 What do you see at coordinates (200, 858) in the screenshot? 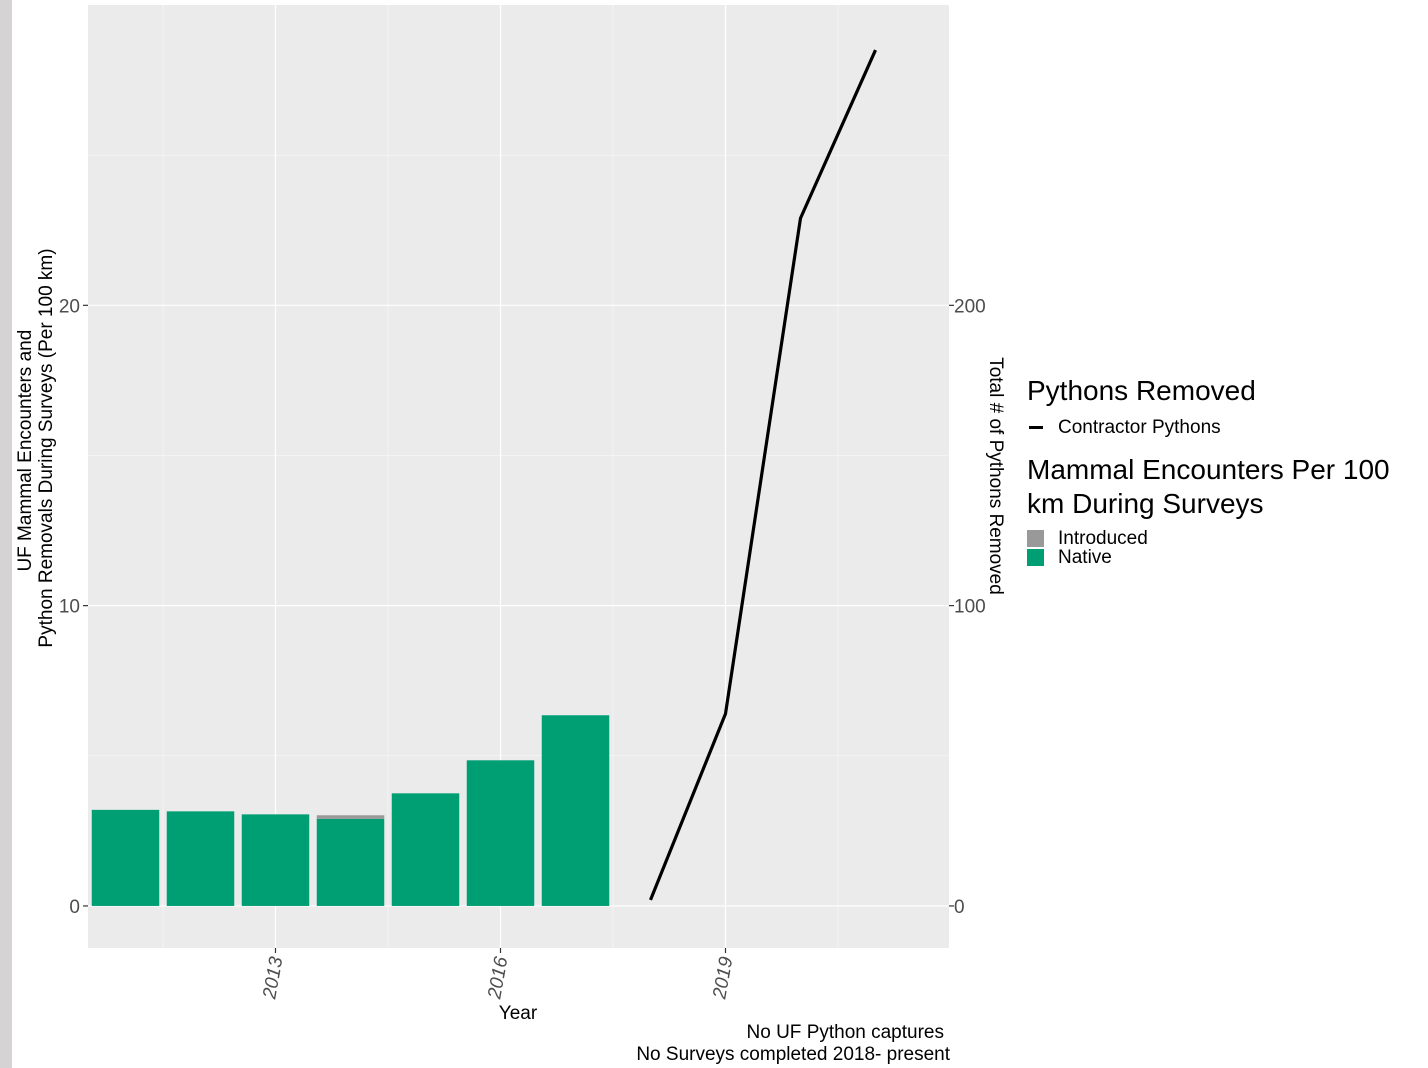
I see `bar-native-2012` at bounding box center [200, 858].